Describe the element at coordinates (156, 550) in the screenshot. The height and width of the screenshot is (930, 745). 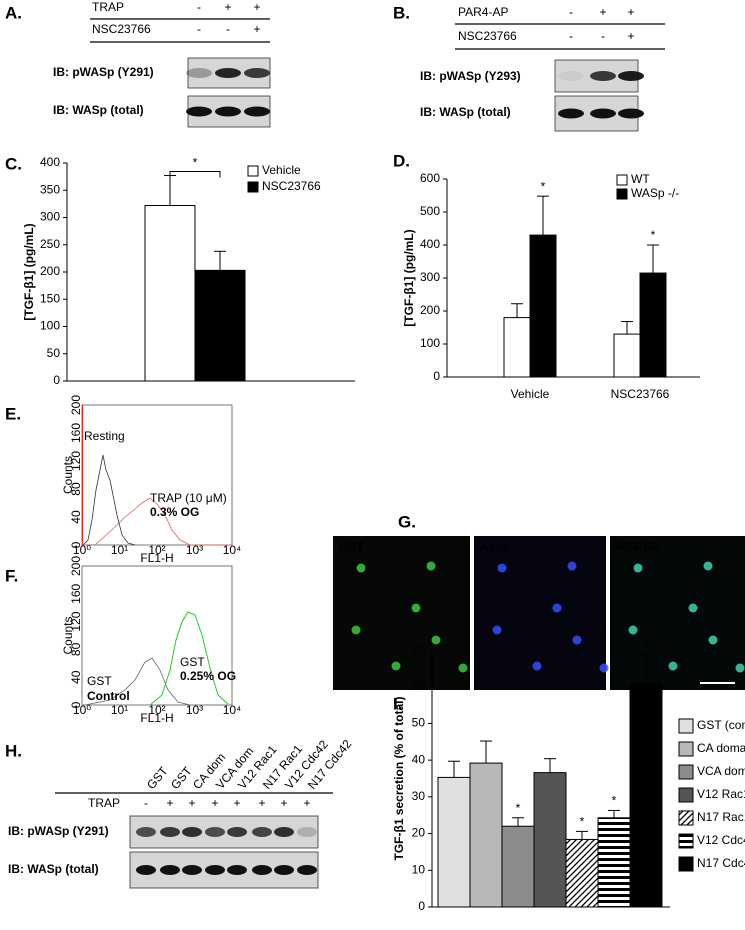
I see `x-tick-label: 10²` at that location.